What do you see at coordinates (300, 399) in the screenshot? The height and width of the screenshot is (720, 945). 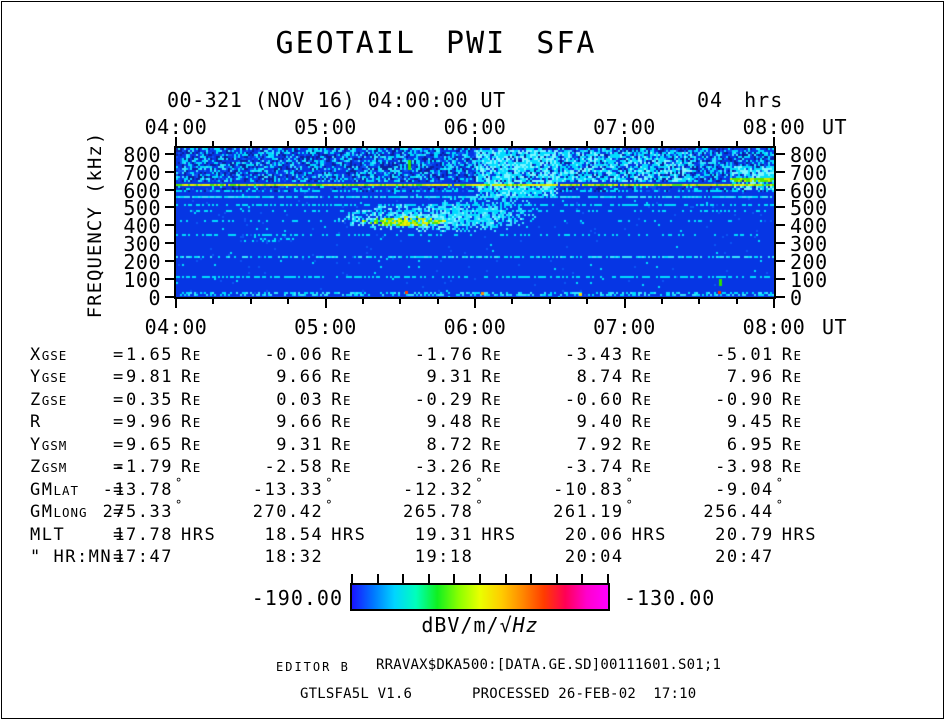 I see `ephemeris-value: 0.03` at bounding box center [300, 399].